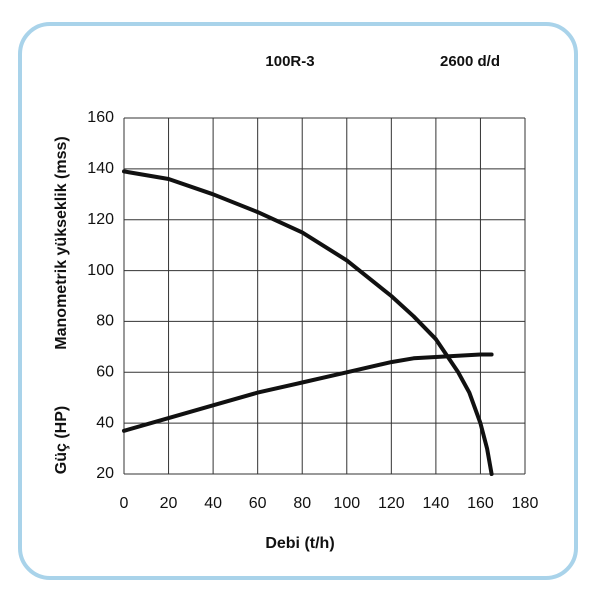 The height and width of the screenshot is (600, 600). I want to click on chart-title: 100R-3, so click(289, 61).